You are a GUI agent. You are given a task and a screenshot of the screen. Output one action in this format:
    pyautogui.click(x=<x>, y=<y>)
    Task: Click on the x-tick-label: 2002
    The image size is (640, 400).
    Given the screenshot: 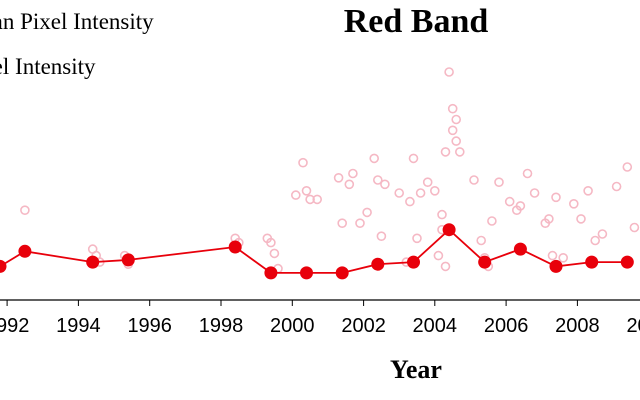 What is the action you would take?
    pyautogui.click(x=363, y=326)
    